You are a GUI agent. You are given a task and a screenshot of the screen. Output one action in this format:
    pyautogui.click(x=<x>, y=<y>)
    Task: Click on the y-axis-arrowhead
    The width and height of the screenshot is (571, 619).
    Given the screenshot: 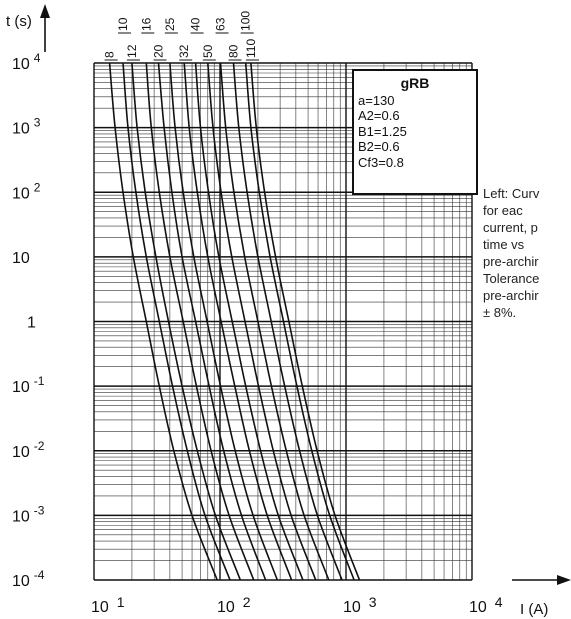 What is the action you would take?
    pyautogui.click(x=45, y=11)
    